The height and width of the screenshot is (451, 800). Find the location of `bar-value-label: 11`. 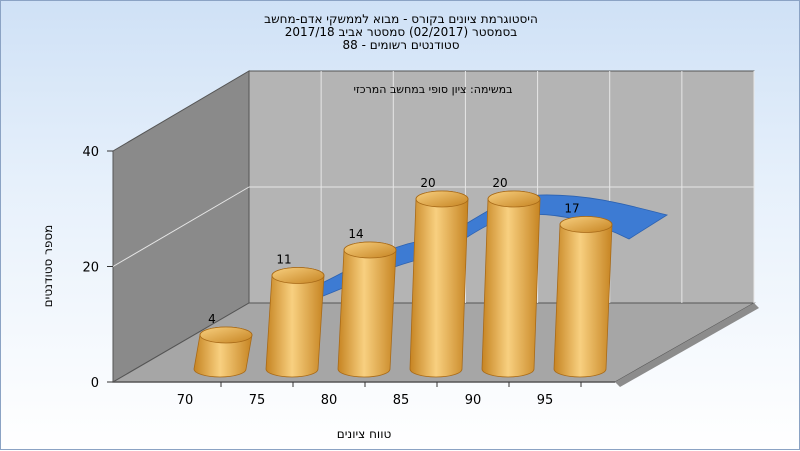

bar-value-label: 11 is located at coordinates (283, 260).